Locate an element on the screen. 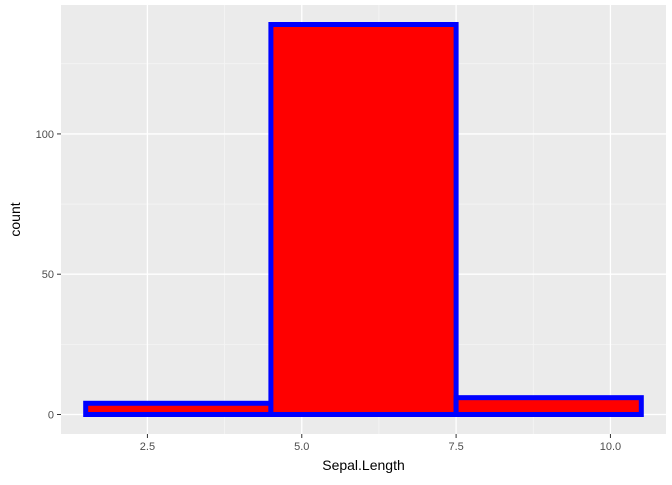 This screenshot has width=672, height=485. y-tick-label: 50 is located at coordinates (48, 275).